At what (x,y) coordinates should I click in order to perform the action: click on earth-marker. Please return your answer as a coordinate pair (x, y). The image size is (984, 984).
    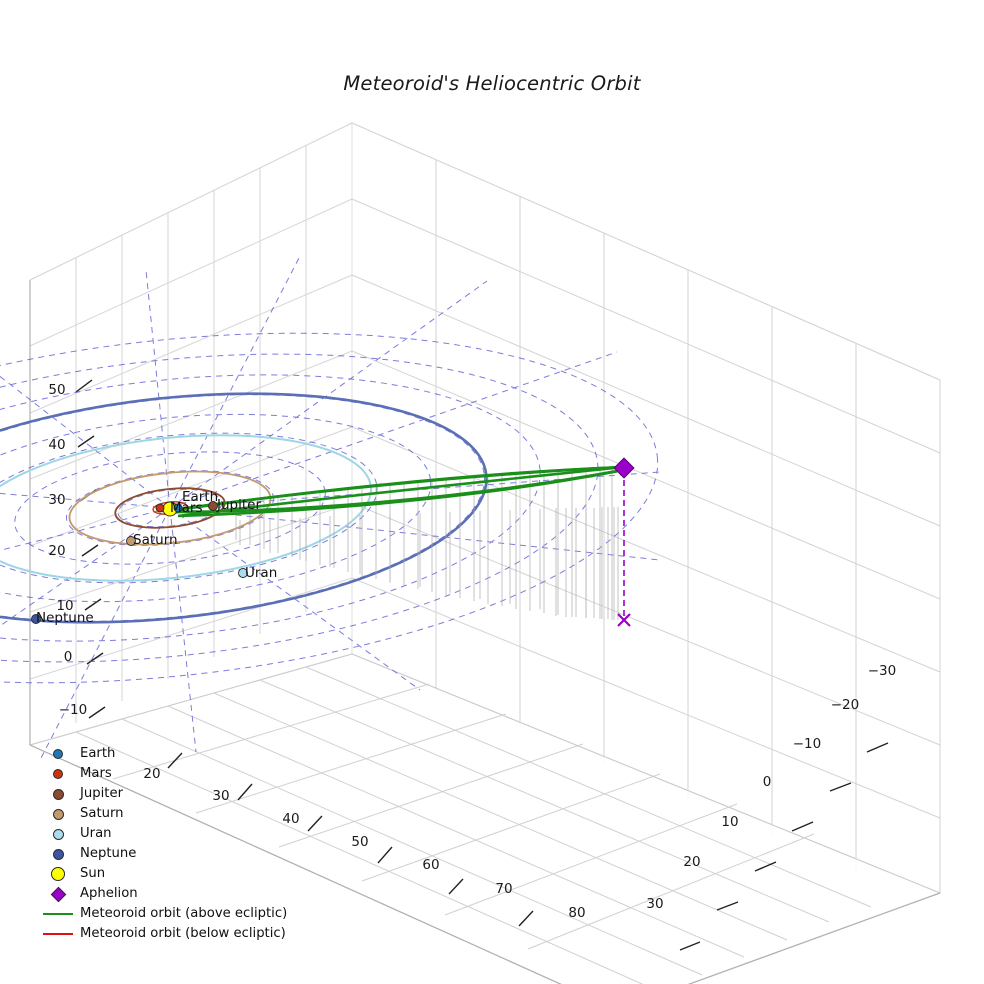
    Looking at the image, I should click on (178, 508).